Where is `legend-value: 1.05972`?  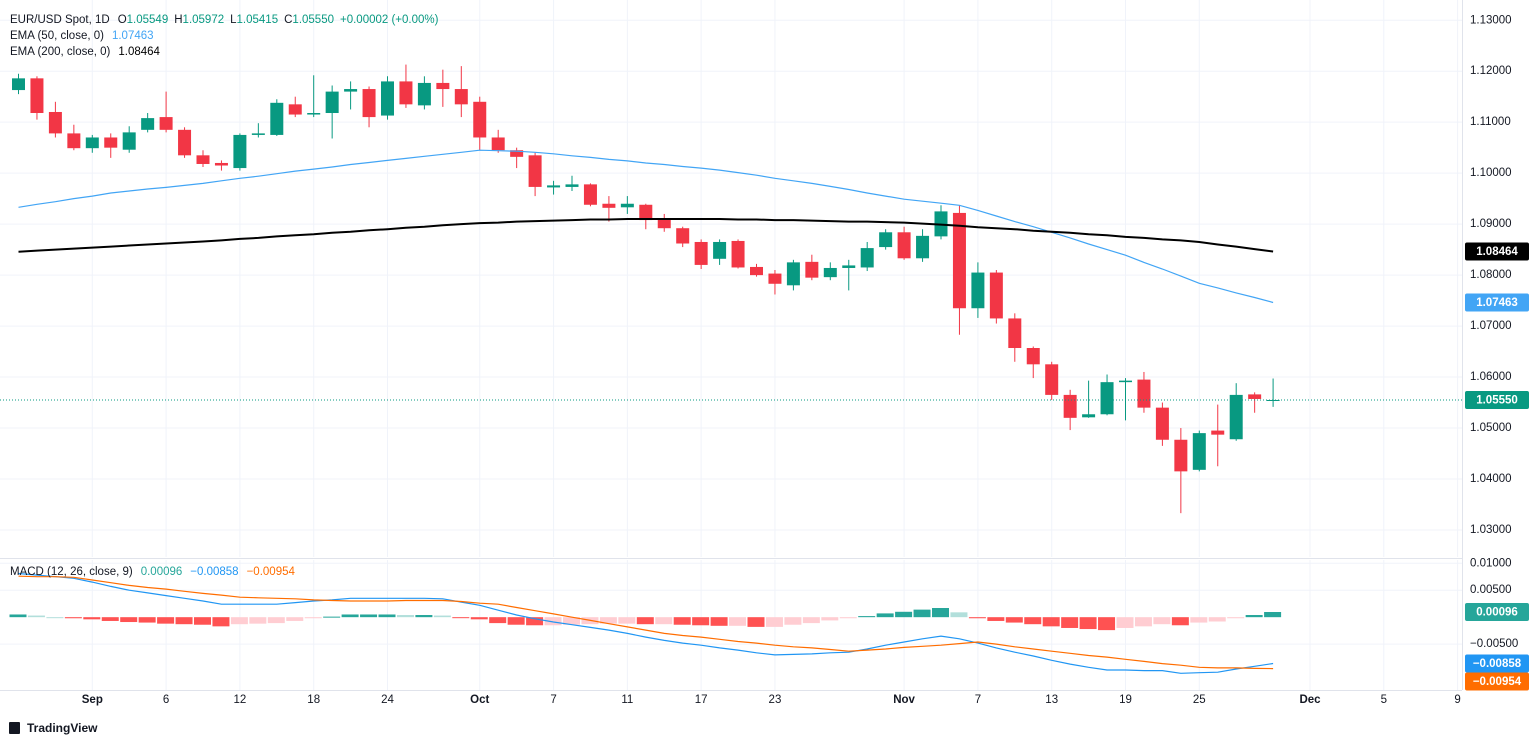
legend-value: 1.05972 is located at coordinates (204, 20).